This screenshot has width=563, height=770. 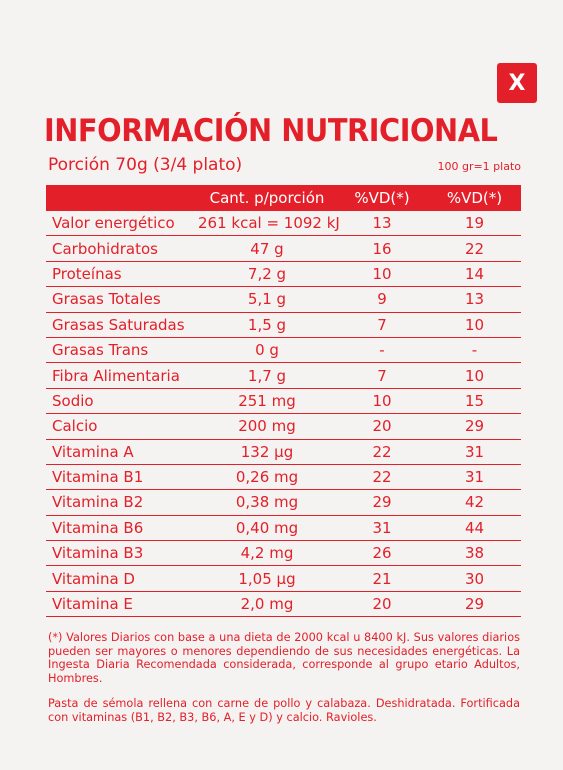 I want to click on nutrient-name: Vitamina A, so click(x=122, y=452).